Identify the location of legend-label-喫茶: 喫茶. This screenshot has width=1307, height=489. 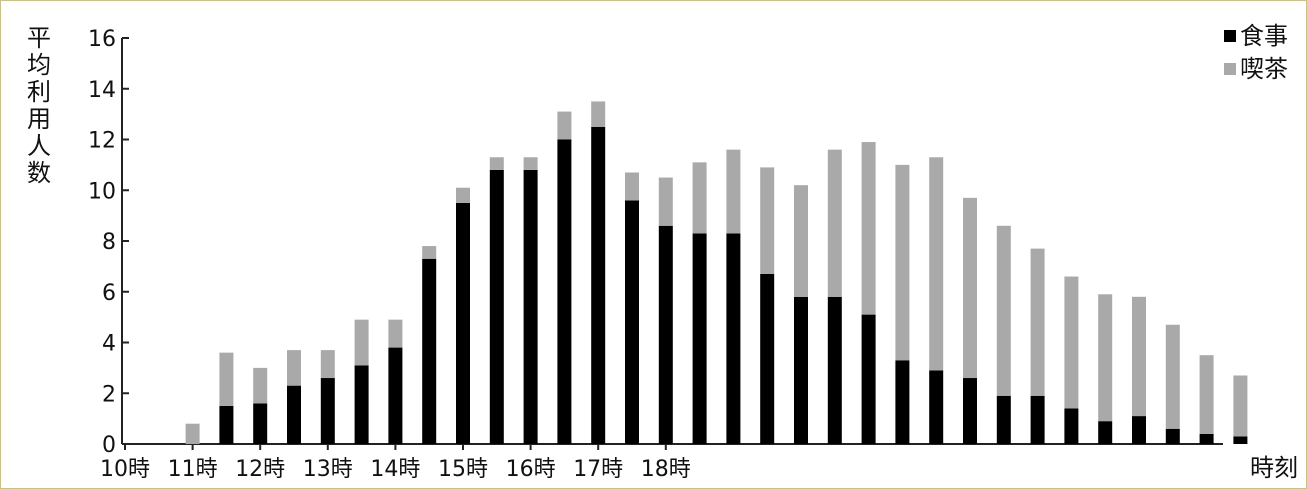
(1264, 69).